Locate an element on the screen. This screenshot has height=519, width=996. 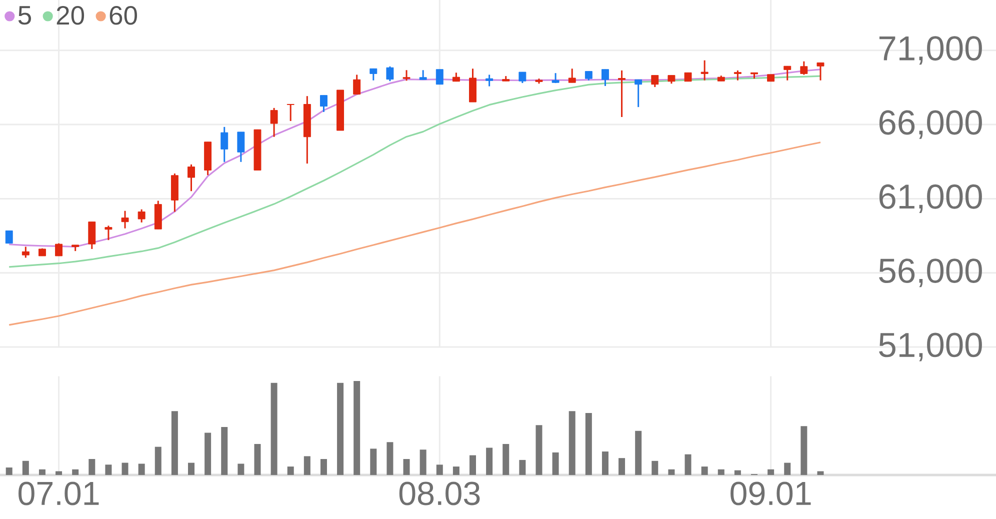
y-tick-label: 71,000 is located at coordinates (930, 50).